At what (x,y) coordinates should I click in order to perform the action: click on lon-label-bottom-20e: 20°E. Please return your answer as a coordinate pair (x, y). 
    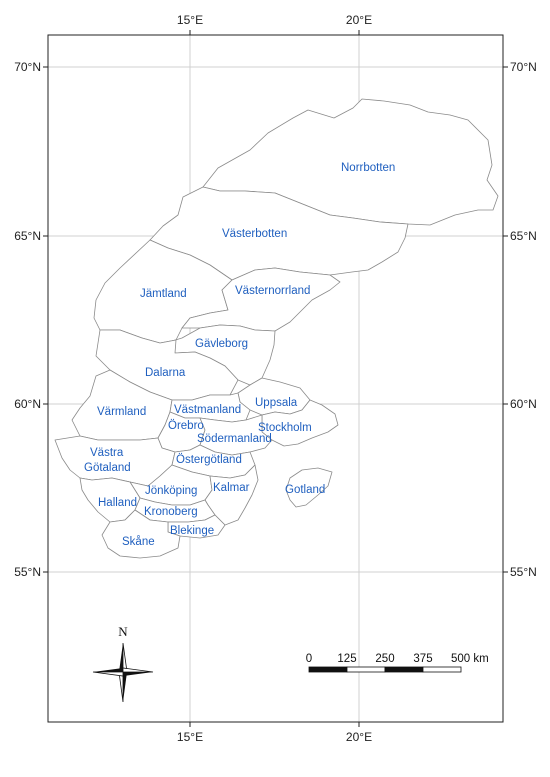
    Looking at the image, I should click on (359, 737).